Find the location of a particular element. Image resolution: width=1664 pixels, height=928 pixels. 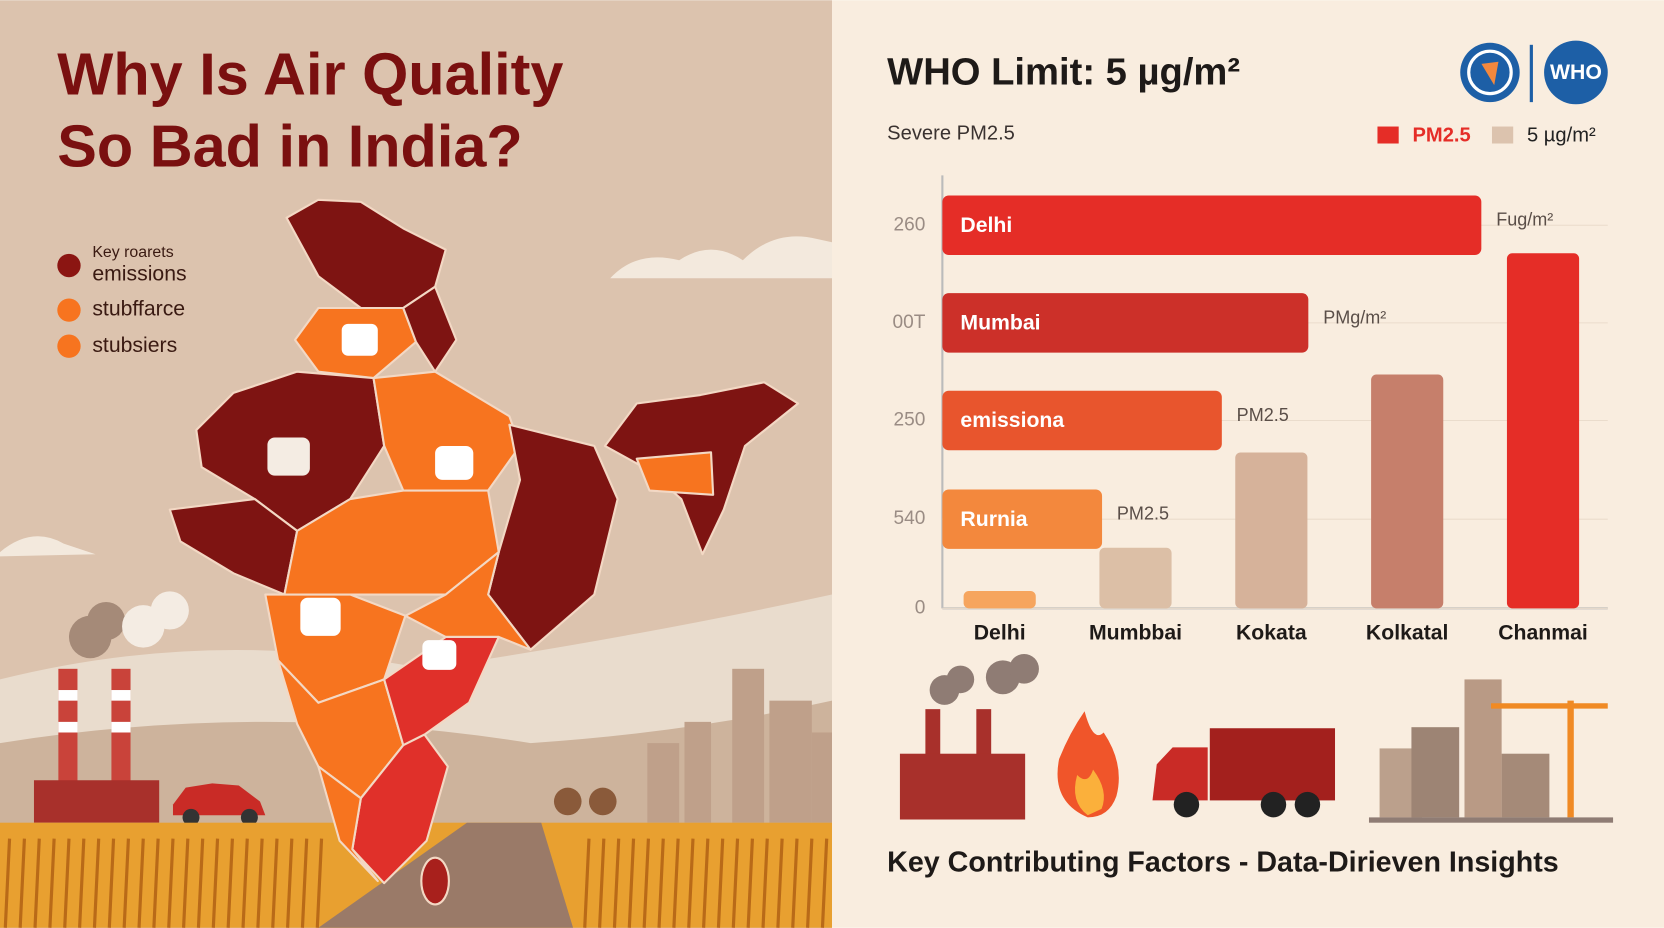

title: So Bad in India? is located at coordinates (289, 146).